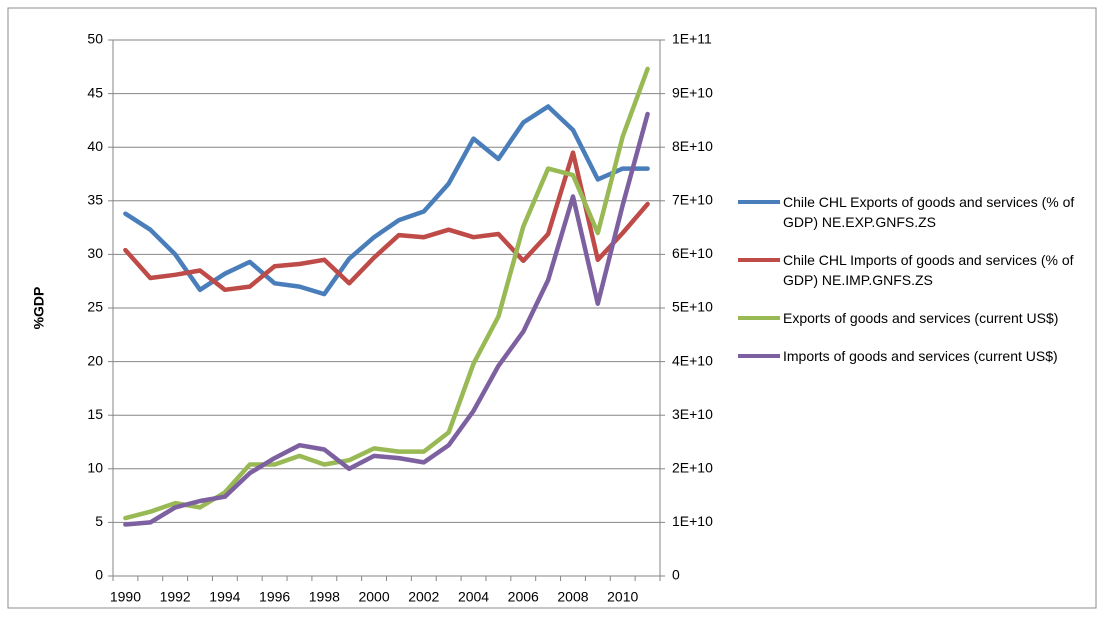 The width and height of the screenshot is (1106, 618). Describe the element at coordinates (95, 92) in the screenshot. I see `y-tick-label: 45` at that location.